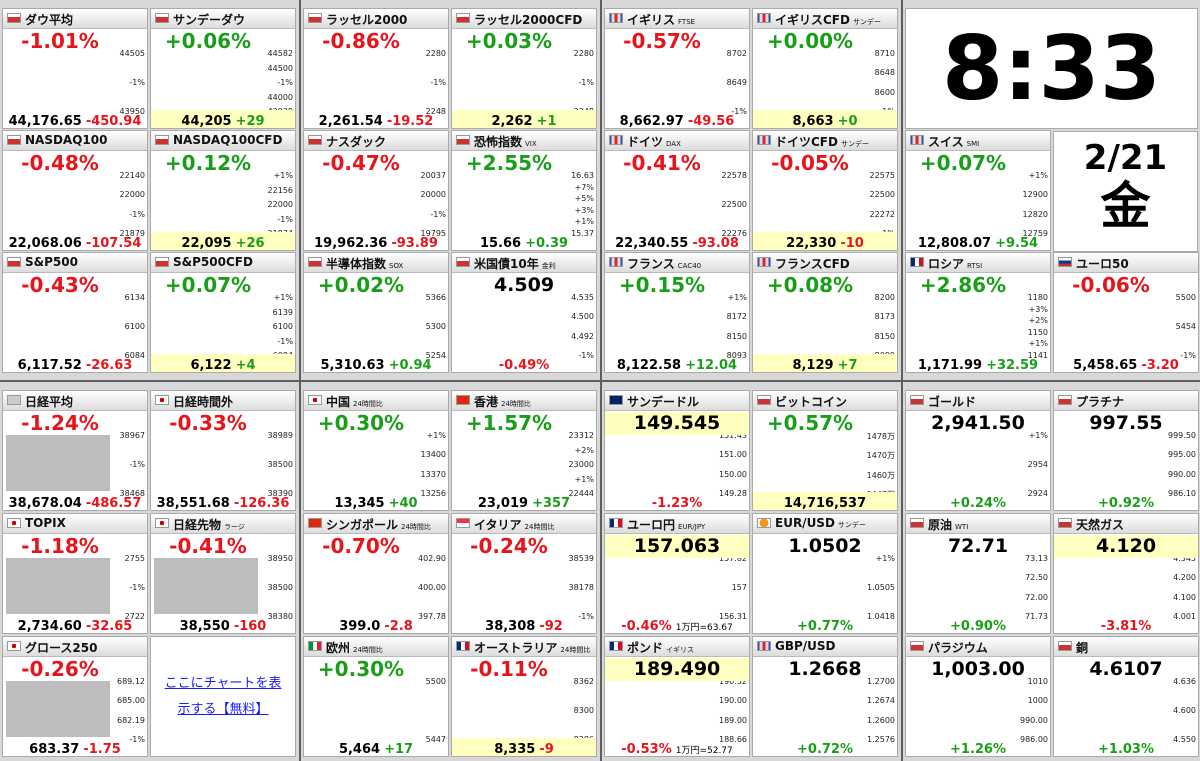 This screenshot has width=1200, height=761. Describe the element at coordinates (435, 111) in the screenshot. I see `axis-label: 2248` at that location.